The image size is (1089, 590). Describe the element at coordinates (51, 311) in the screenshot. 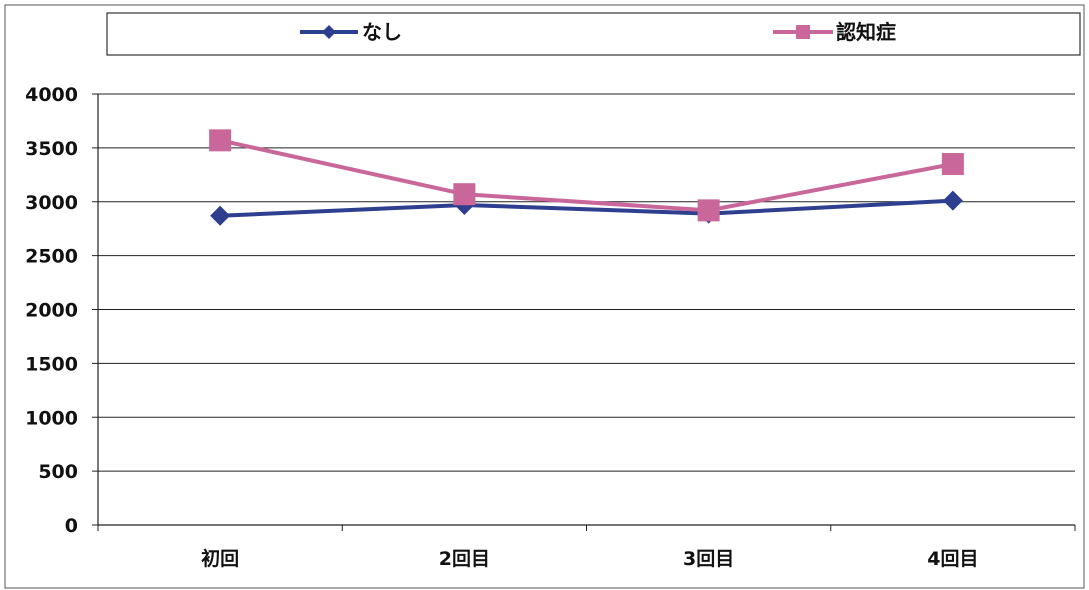

I see `y-tick-label: 2000` at that location.